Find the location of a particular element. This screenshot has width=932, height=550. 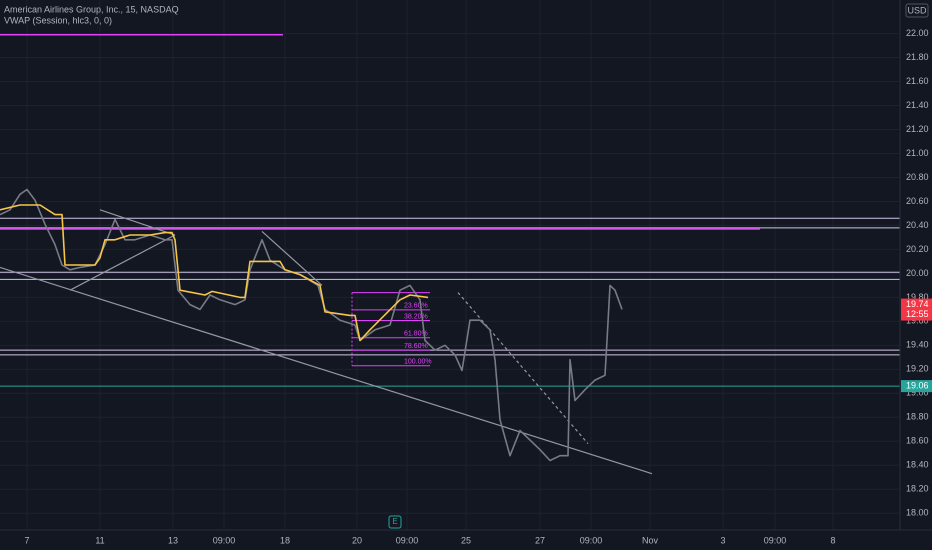

y-tick-label: 20.60 is located at coordinates (917, 201).